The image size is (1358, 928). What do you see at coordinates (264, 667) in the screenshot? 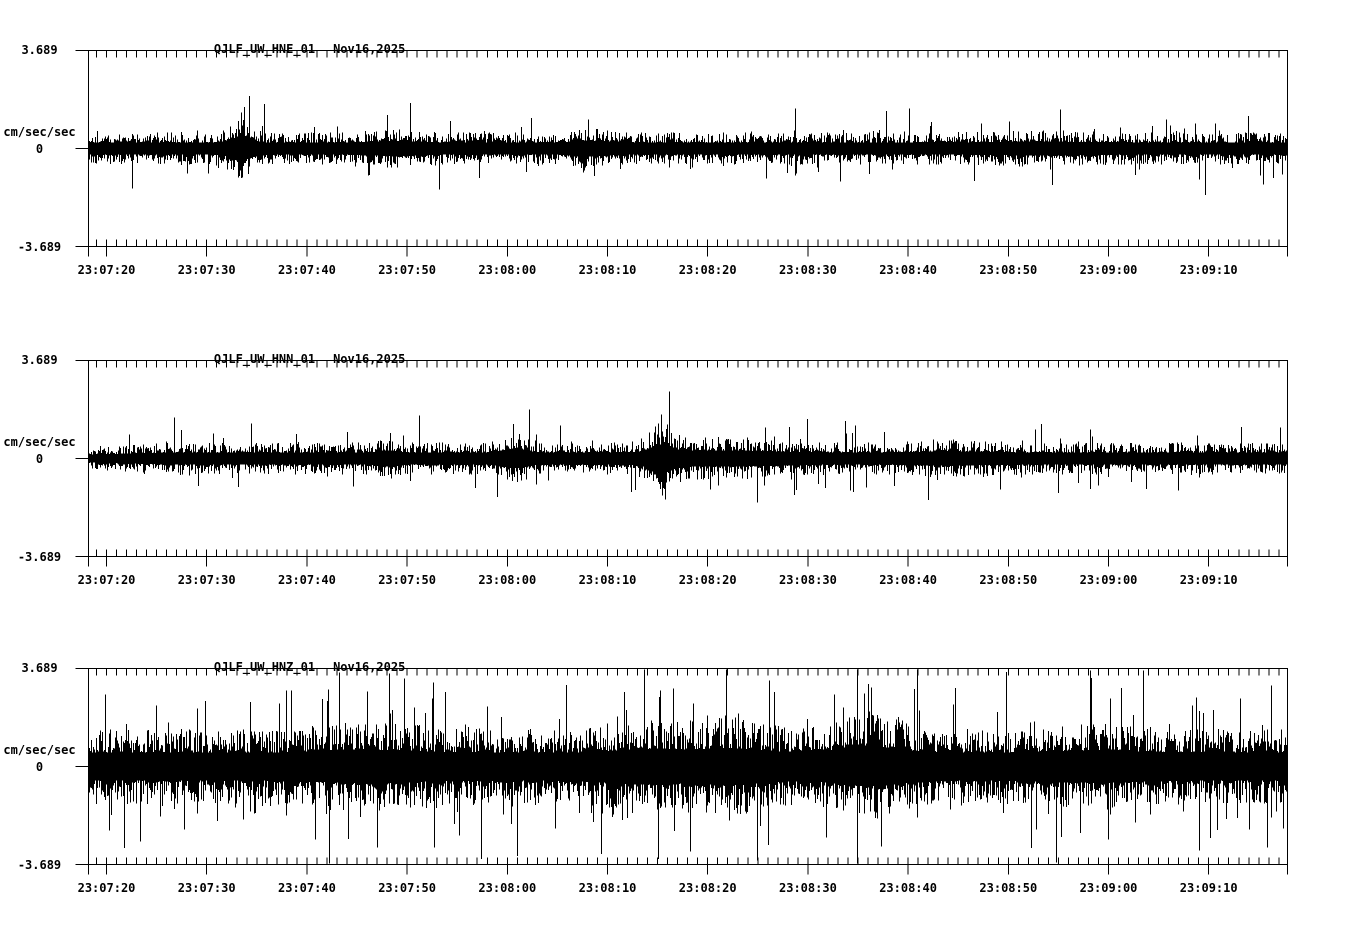
I see `station-channel-label: QJLF_UW_HNZ_01` at bounding box center [264, 667].